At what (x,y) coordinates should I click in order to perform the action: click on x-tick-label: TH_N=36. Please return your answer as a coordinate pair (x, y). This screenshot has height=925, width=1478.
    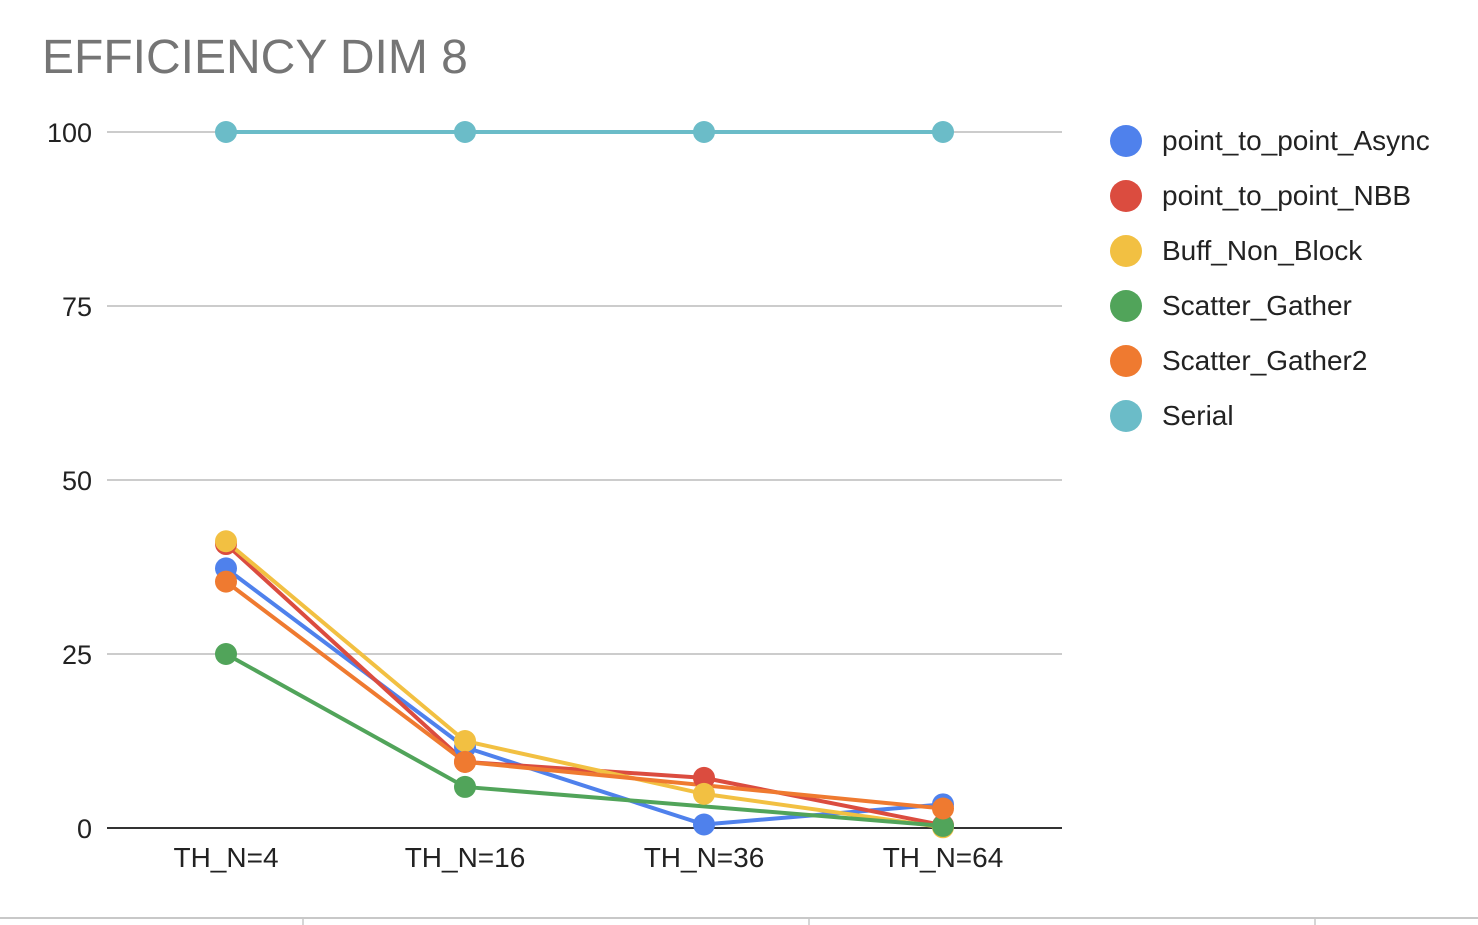
    Looking at the image, I should click on (704, 857).